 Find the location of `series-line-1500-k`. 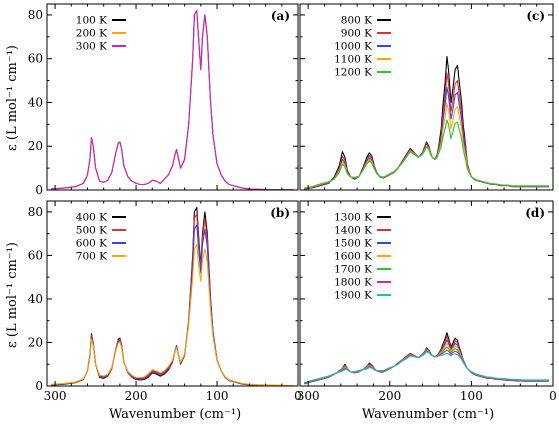

series-line-1500-k is located at coordinates (426, 361).